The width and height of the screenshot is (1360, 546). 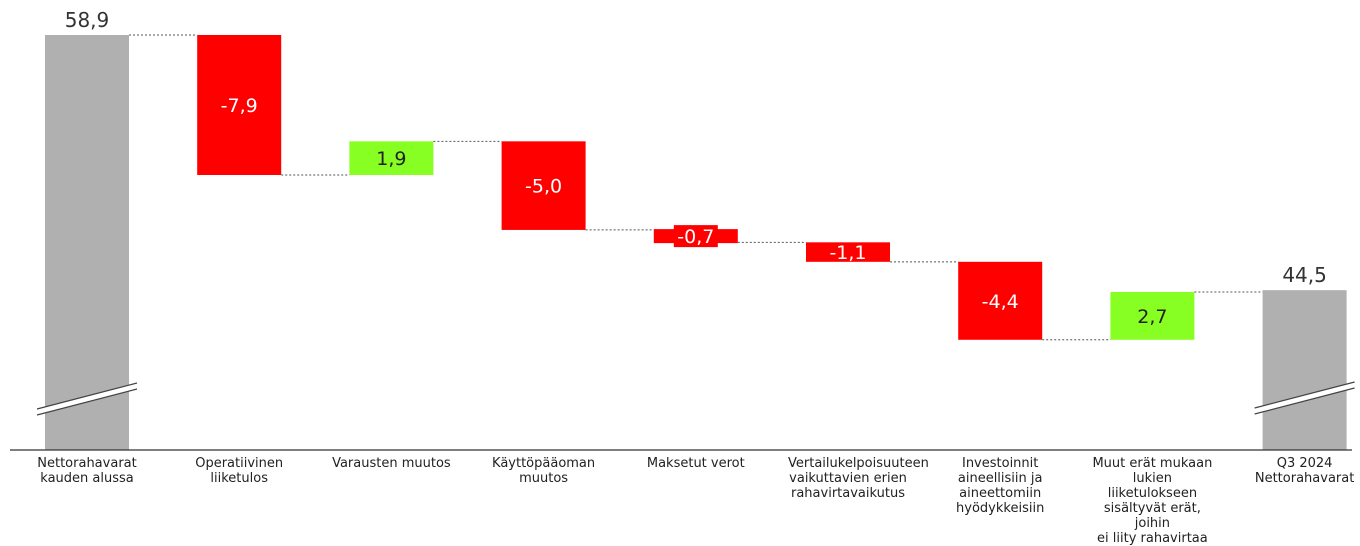 I want to click on category-label-8: Q3 2024 Nettorahavarat, so click(x=1302, y=471).